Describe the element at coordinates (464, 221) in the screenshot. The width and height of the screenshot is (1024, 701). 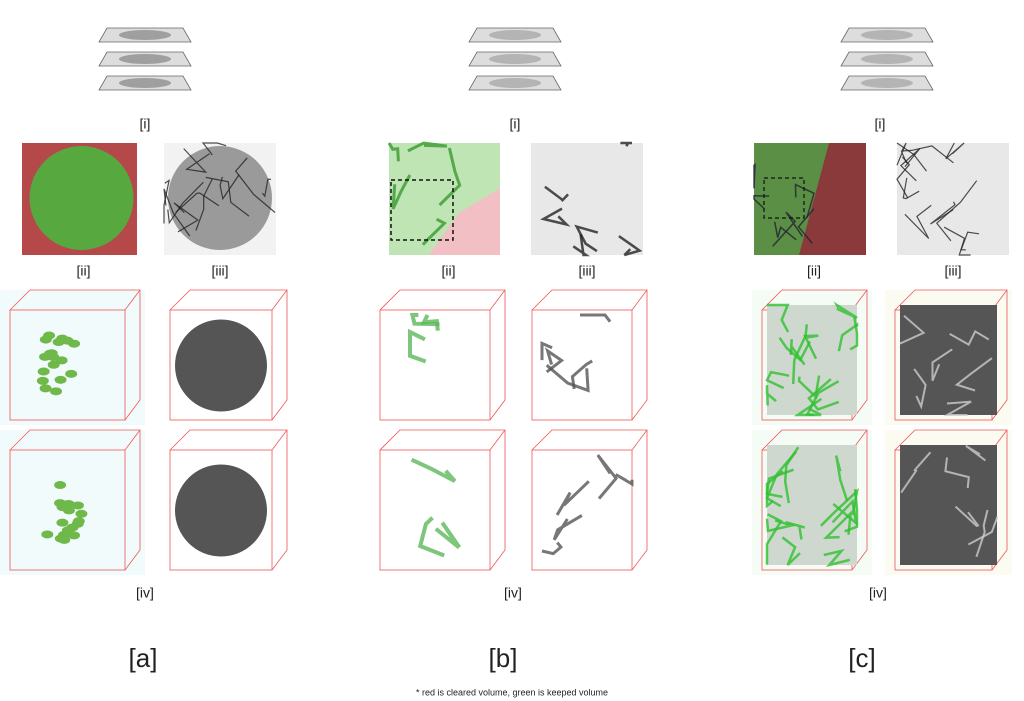
I see `cleared-region` at that location.